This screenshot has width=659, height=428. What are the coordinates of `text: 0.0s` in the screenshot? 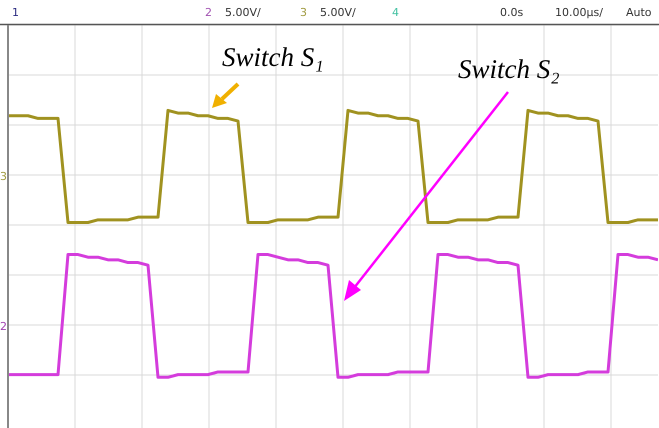 It's located at (512, 12).